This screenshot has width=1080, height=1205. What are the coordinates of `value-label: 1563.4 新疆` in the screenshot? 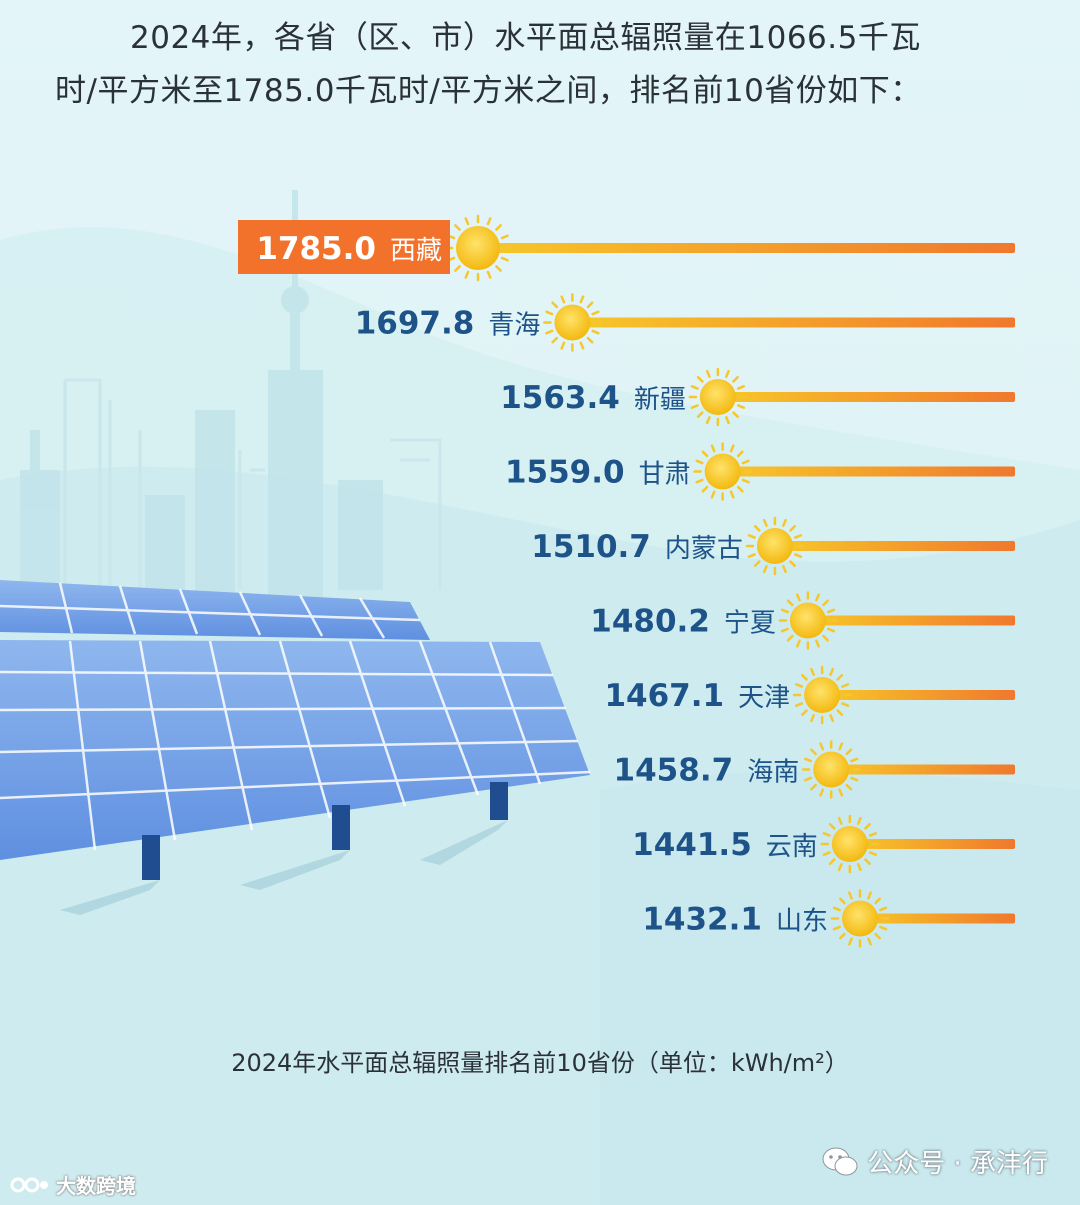 It's located at (593, 398).